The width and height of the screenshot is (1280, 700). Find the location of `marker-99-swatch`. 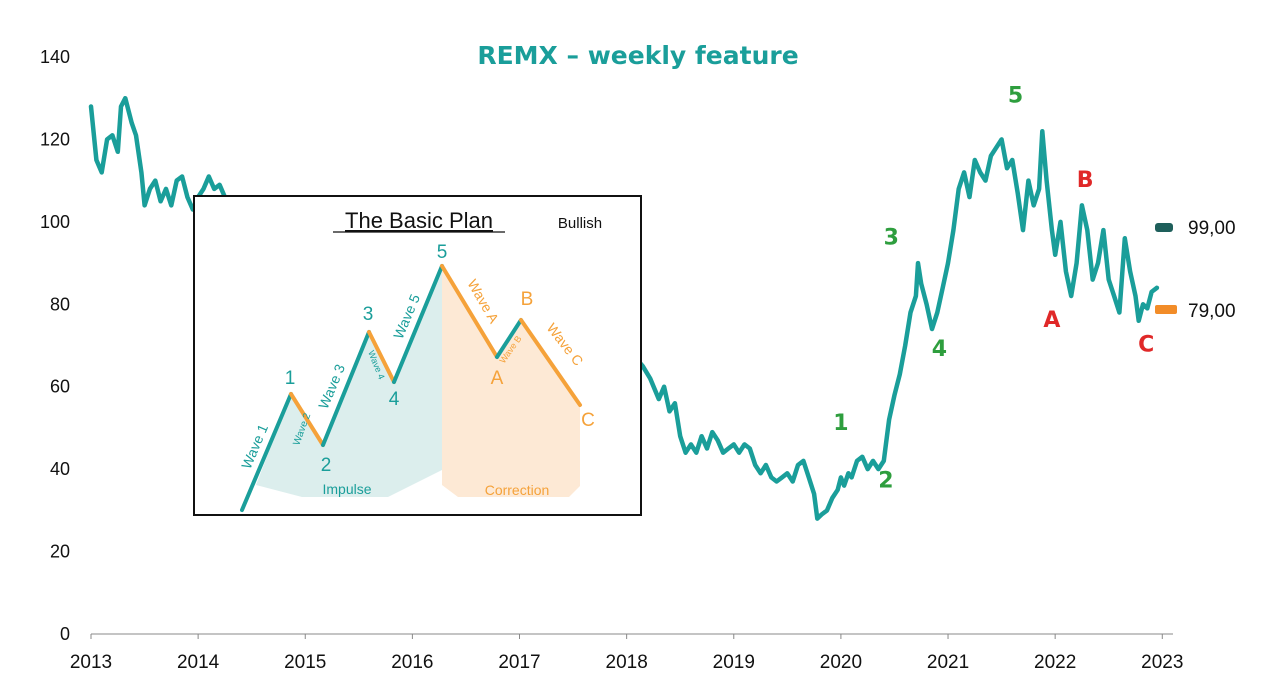

marker-99-swatch is located at coordinates (1164, 227).